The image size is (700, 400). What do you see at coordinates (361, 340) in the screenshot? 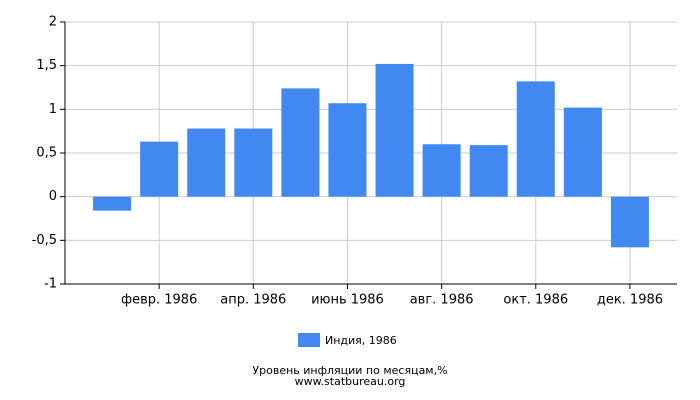
I see `legend-label: Индия, 1986` at bounding box center [361, 340].